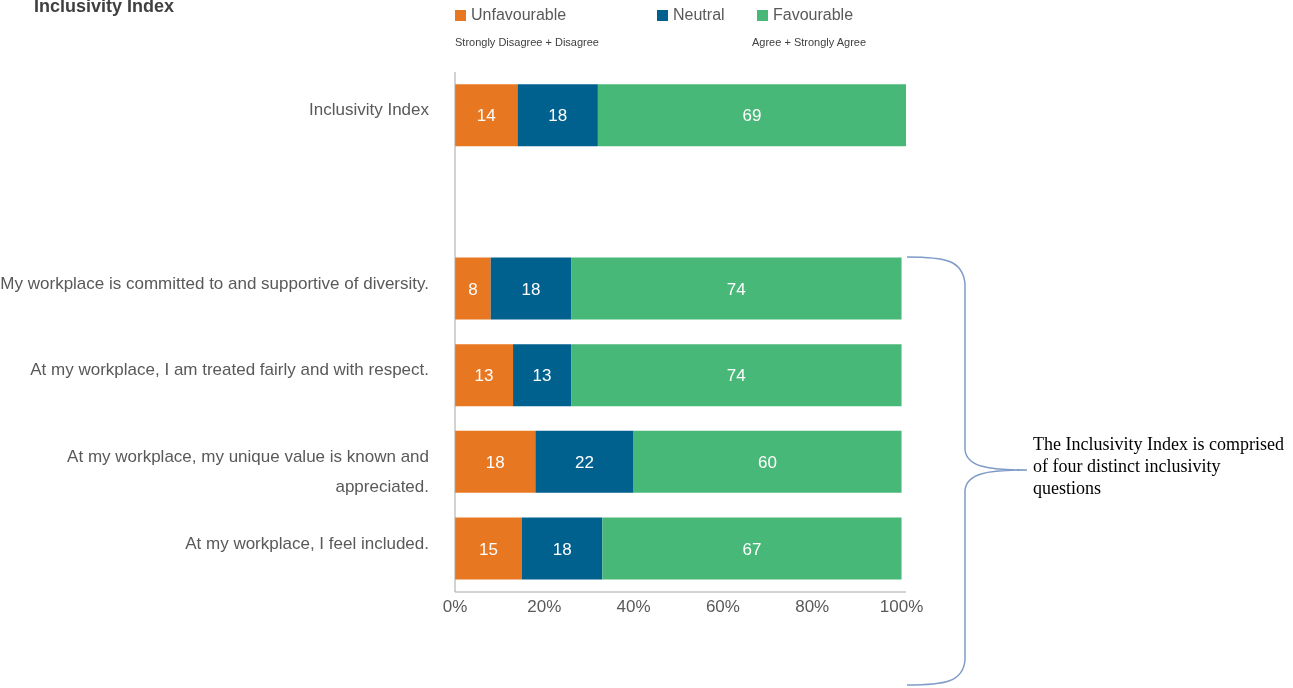  What do you see at coordinates (369, 110) in the screenshot?
I see `y-tick-label: Inclusivity Index` at bounding box center [369, 110].